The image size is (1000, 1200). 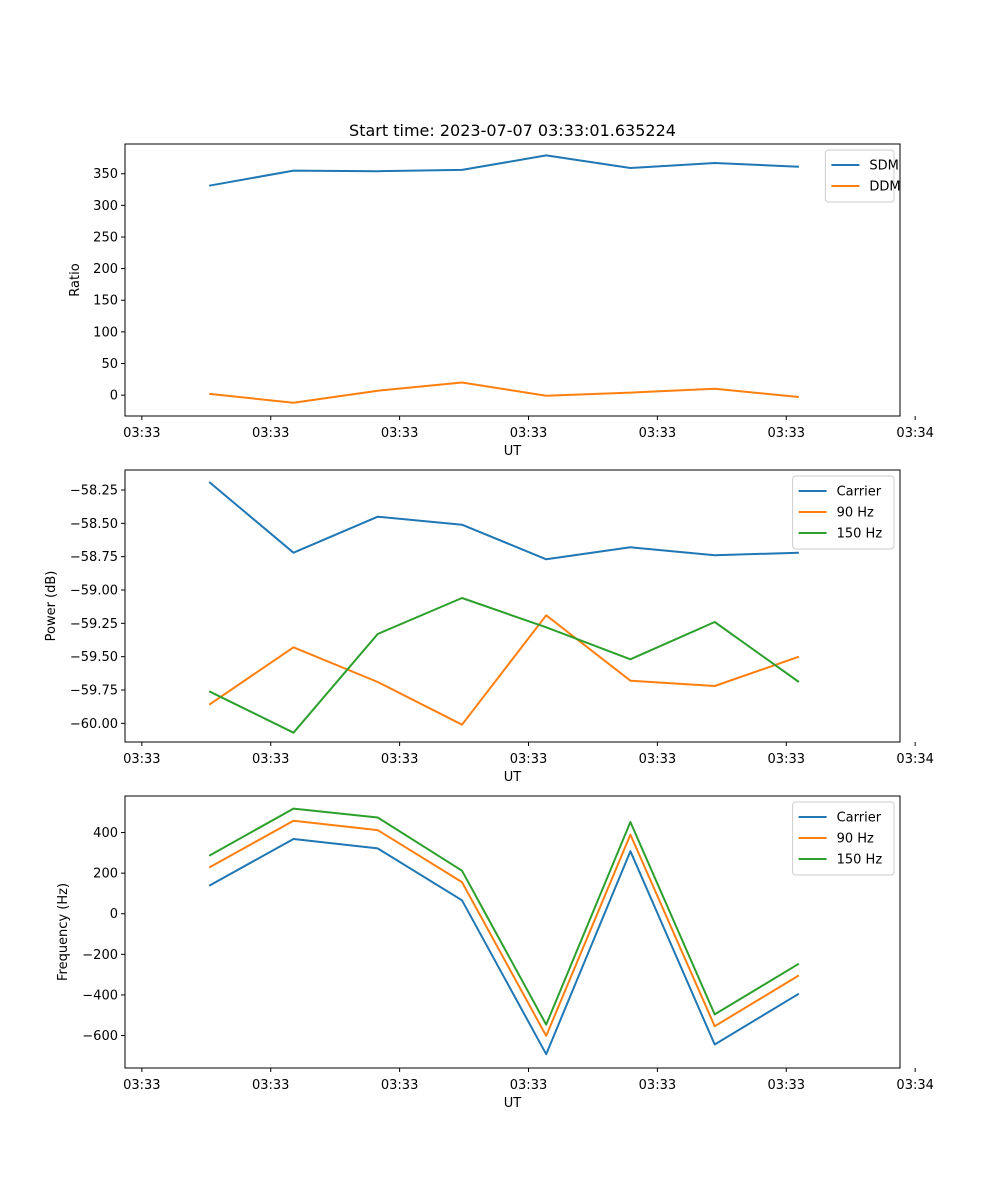 I want to click on y-tick-label: −58.25, so click(x=94, y=491).